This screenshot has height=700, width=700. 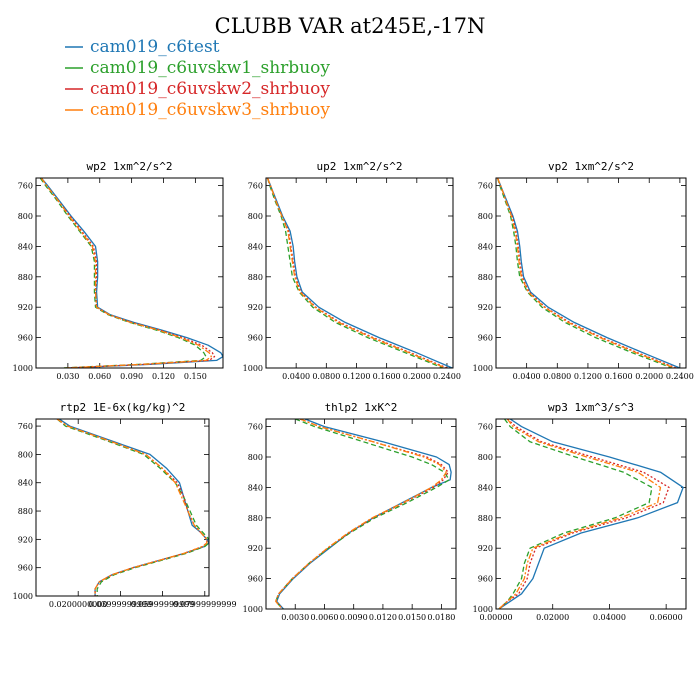 What do you see at coordinates (387, 376) in the screenshot?
I see `x-tick-label: 0.1600` at bounding box center [387, 376].